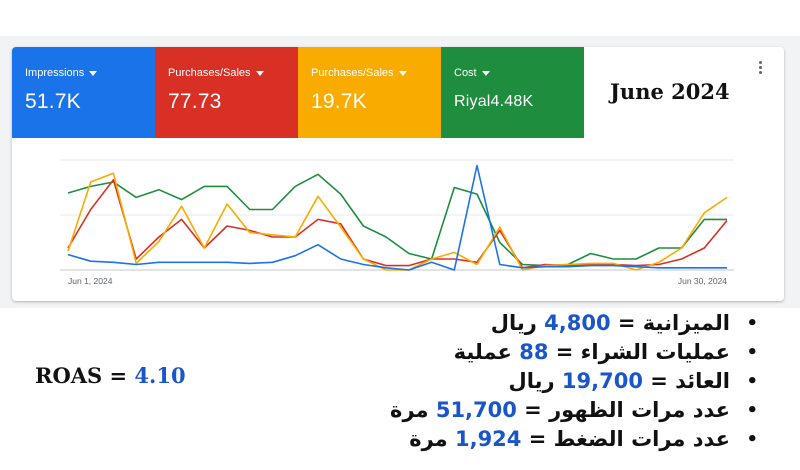 This screenshot has height=470, width=800. What do you see at coordinates (85, 375) in the screenshot?
I see `roas-label: ROAS =` at bounding box center [85, 375].